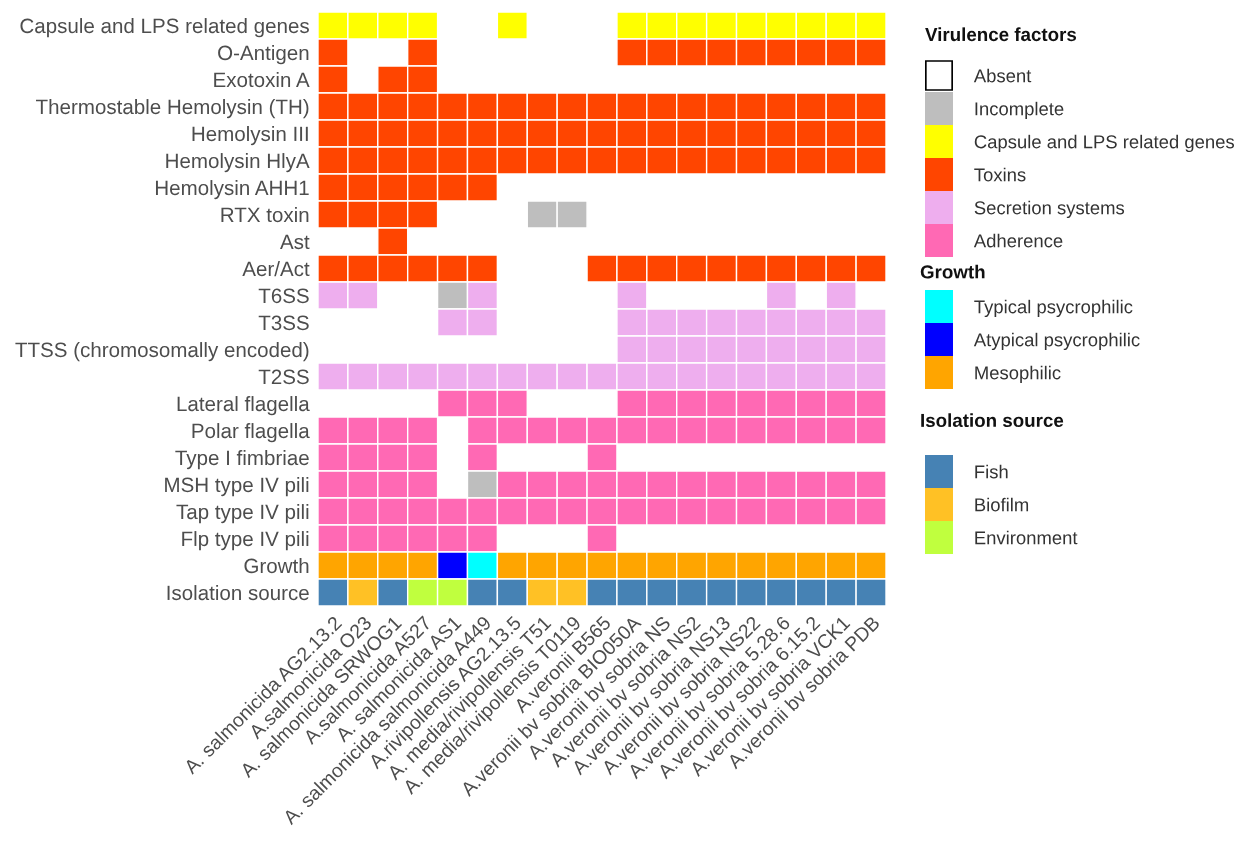 The width and height of the screenshot is (1239, 846). I want to click on color-bar-label: Adherence, so click(1018, 240).